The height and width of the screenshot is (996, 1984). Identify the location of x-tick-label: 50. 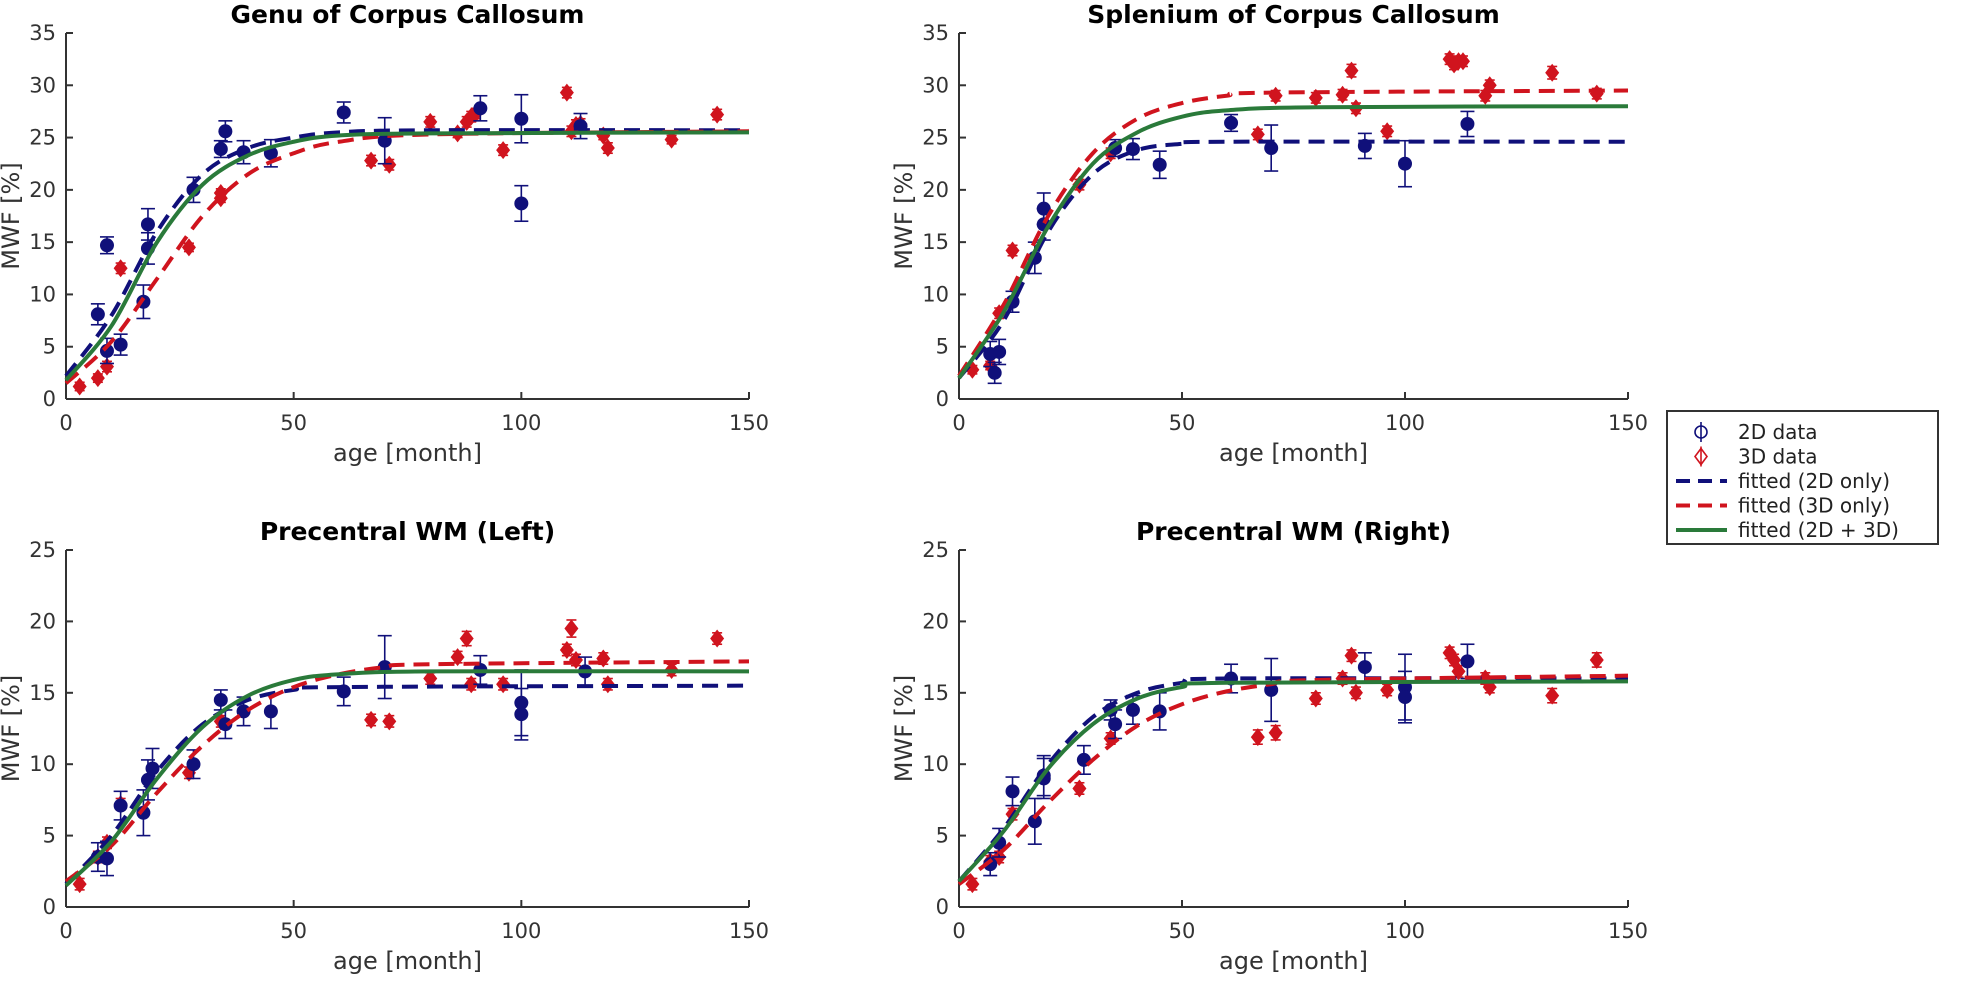
(293, 423).